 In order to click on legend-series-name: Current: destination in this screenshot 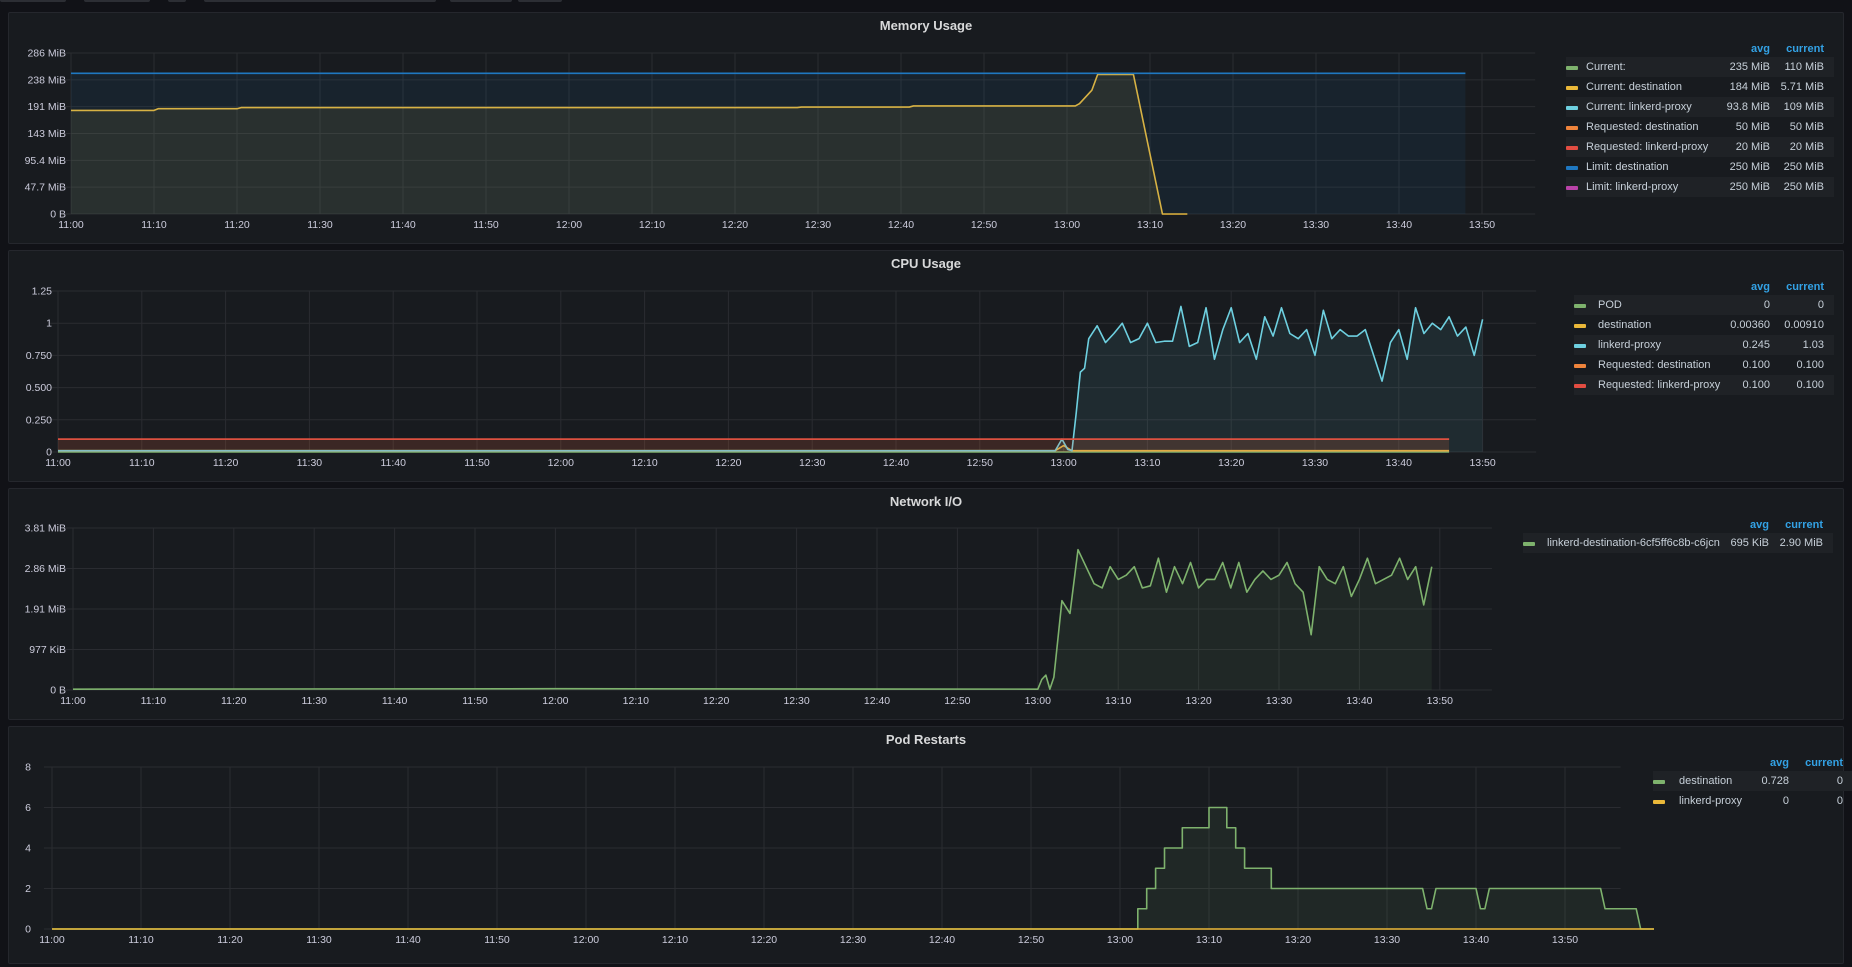, I will do `click(1634, 87)`.